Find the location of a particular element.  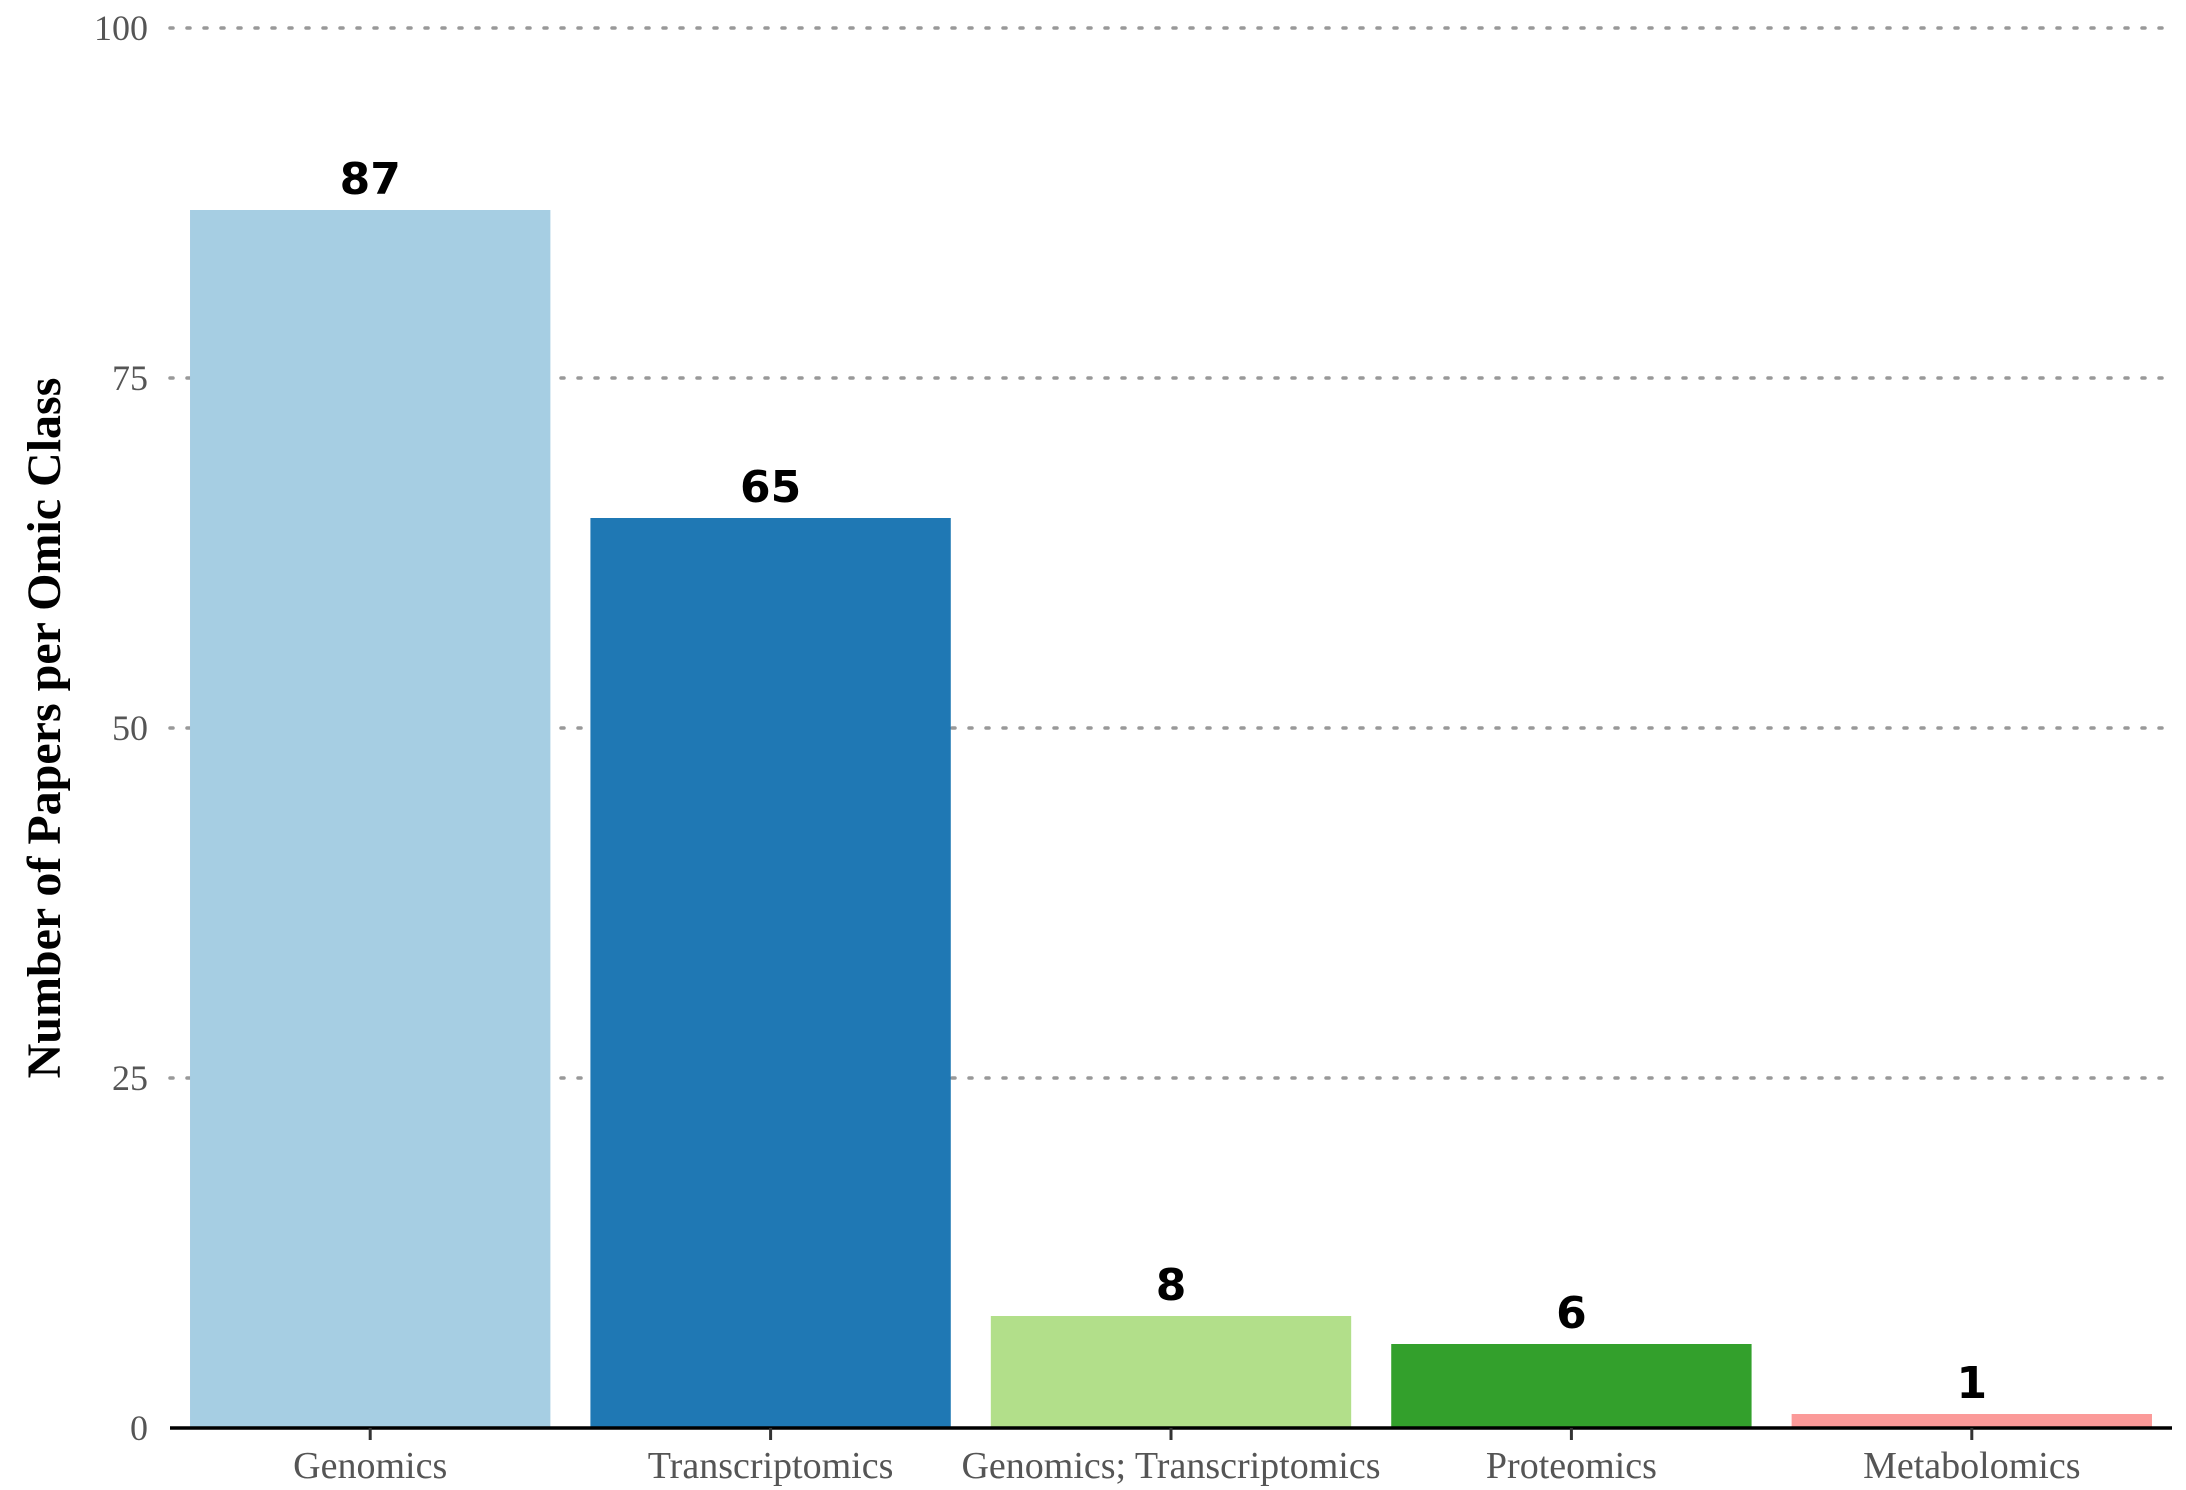

x-tick-label: Genomics; Transcriptomics is located at coordinates (1170, 1466).